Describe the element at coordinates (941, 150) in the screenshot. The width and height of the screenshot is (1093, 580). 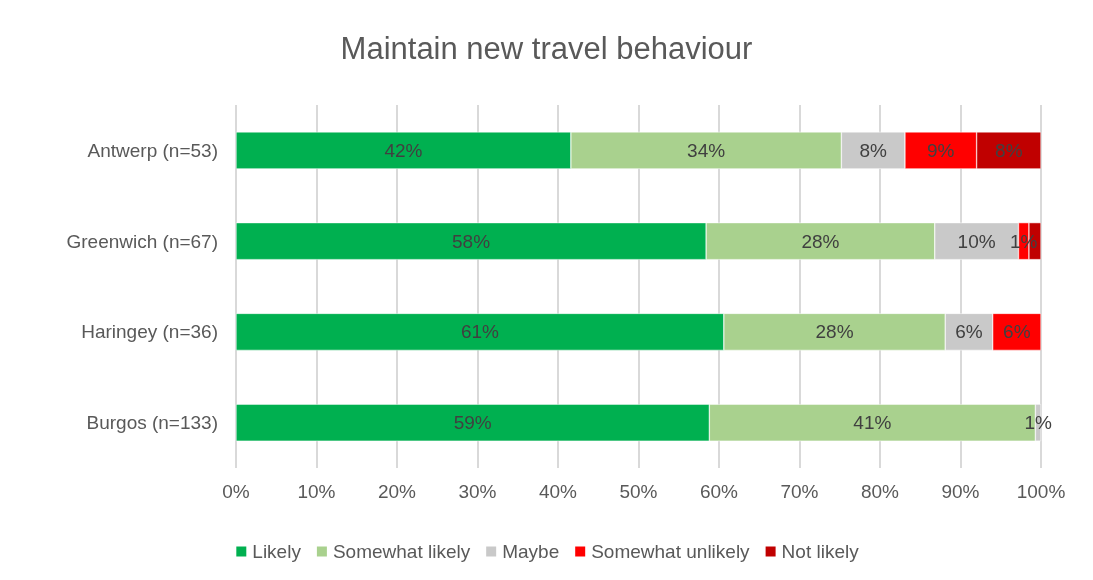
I see `data-label: 9%` at that location.